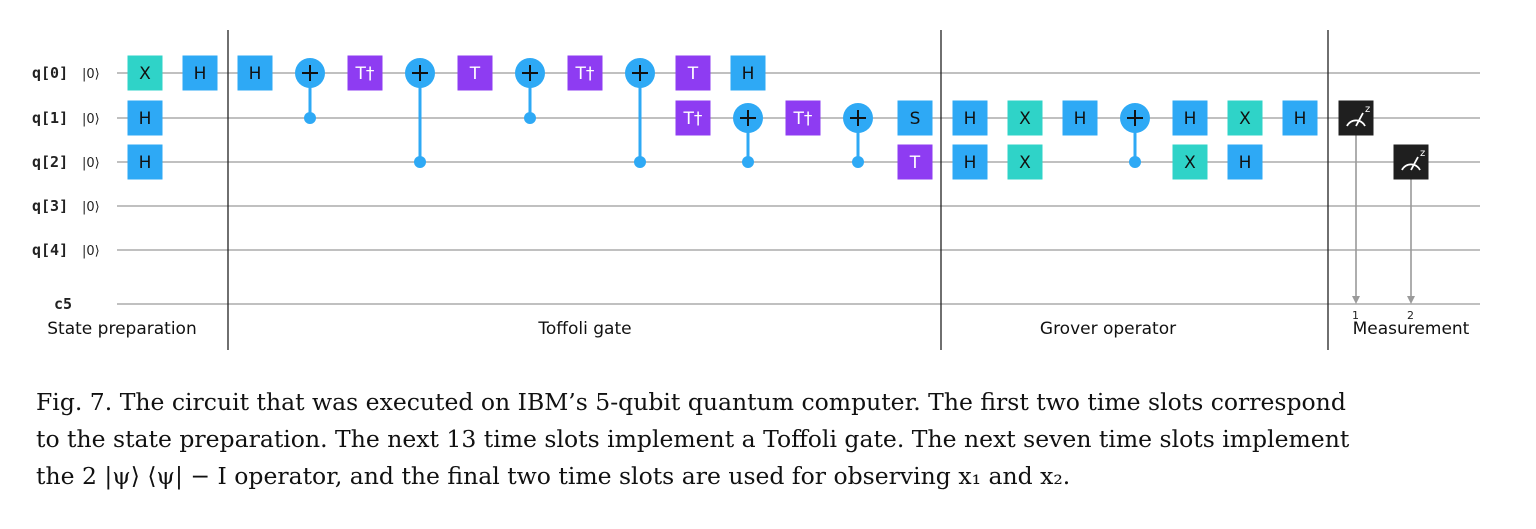  I want to click on gate-t-13: T, so click(915, 162).